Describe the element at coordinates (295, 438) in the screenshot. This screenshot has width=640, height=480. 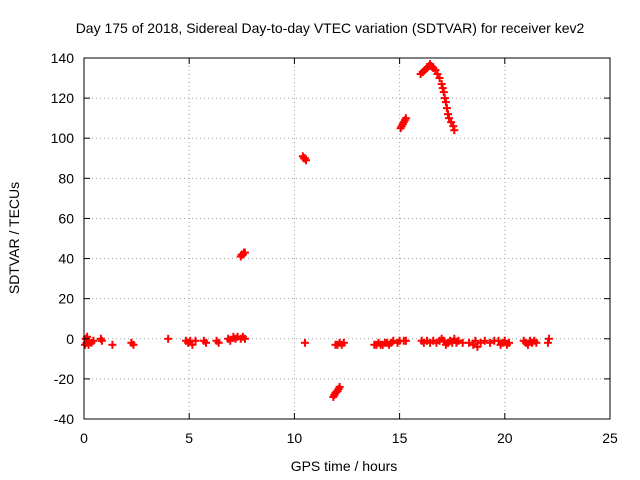
I see `x-tick-label: 10` at that location.